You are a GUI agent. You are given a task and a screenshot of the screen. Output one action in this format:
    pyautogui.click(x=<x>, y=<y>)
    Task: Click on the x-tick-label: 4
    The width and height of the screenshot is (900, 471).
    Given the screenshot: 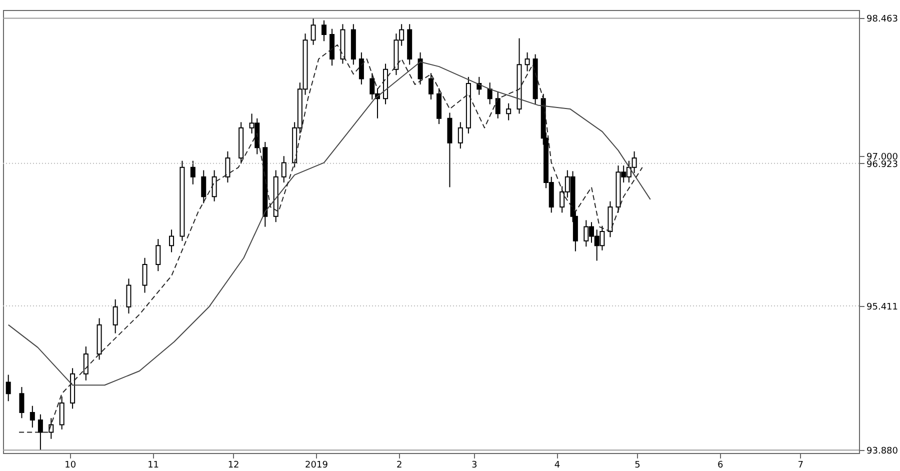 What is the action you would take?
    pyautogui.click(x=557, y=465)
    